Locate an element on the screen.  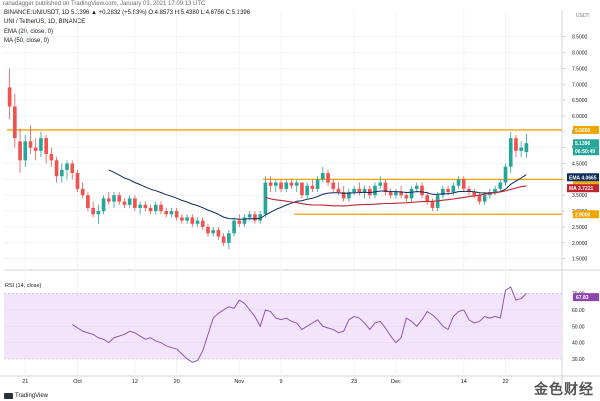
price-tick-label: 4.5000 is located at coordinates (580, 165).